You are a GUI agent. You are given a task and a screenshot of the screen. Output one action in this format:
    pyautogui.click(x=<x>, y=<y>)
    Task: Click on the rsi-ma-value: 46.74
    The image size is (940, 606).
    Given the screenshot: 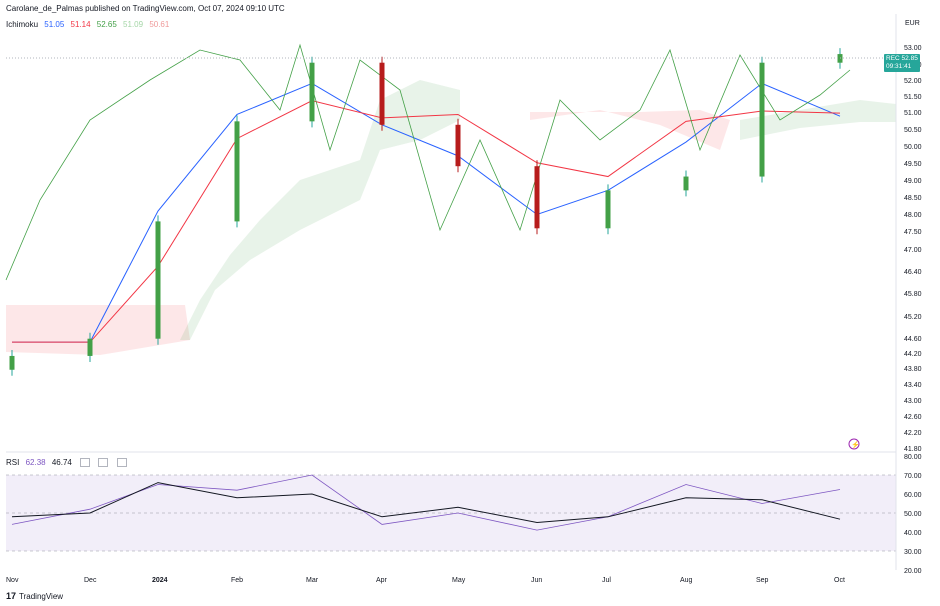 What is the action you would take?
    pyautogui.click(x=61, y=462)
    